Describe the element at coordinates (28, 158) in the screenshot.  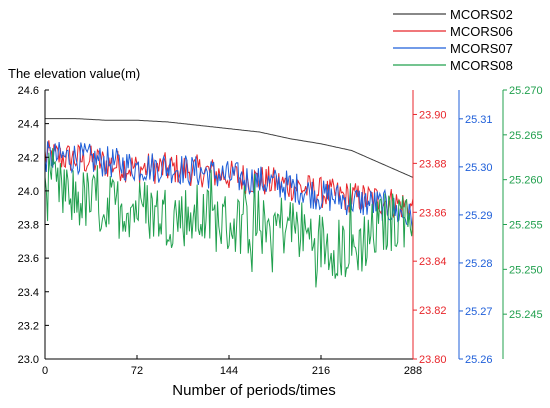
I see `y-tick-label: 24.2` at that location.